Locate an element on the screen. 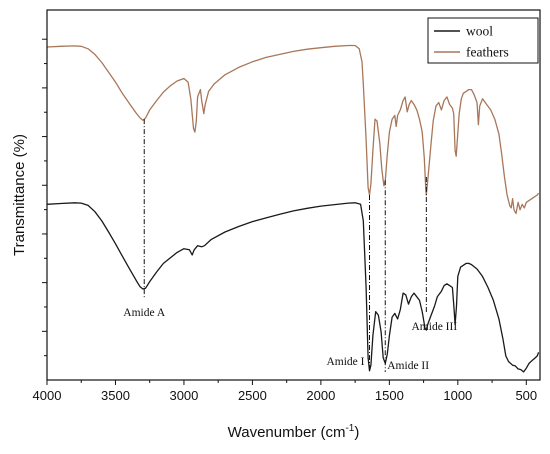 This screenshot has width=550, height=454. x-tick-label: 1500 is located at coordinates (389, 395).